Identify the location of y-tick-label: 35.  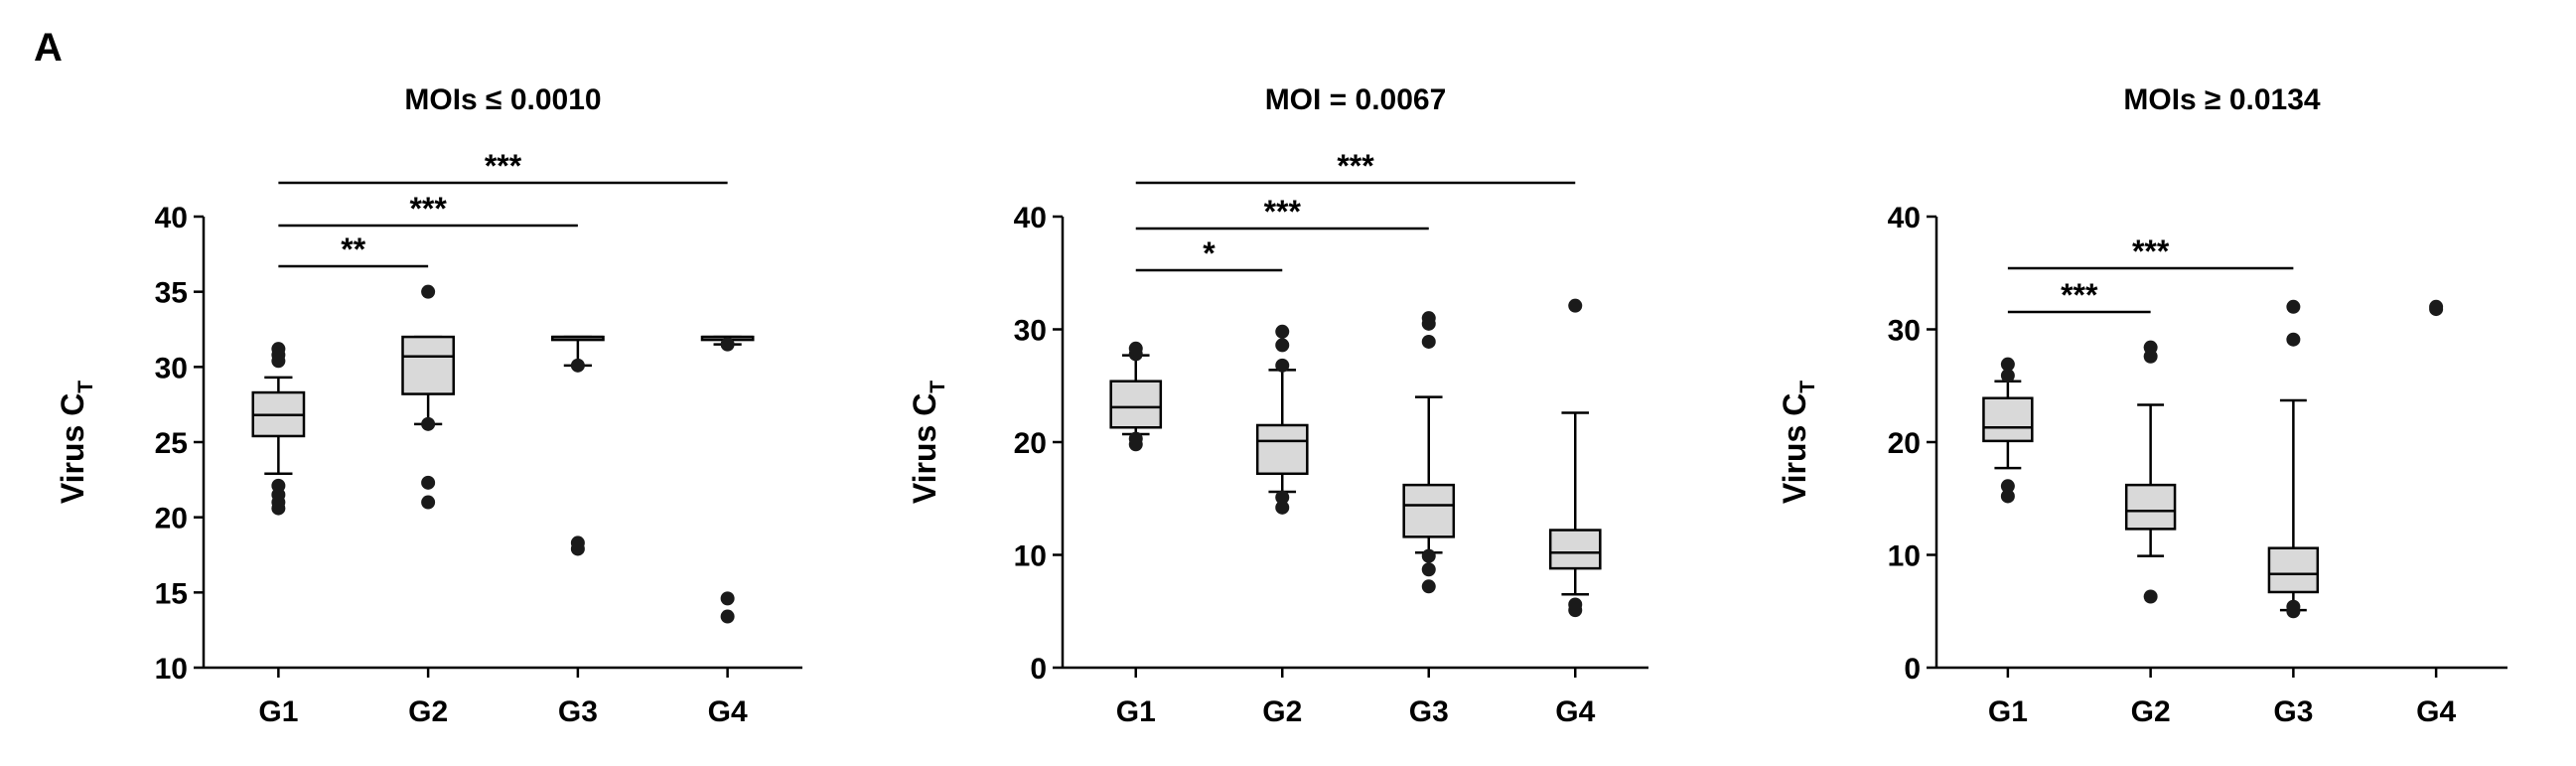
(171, 294).